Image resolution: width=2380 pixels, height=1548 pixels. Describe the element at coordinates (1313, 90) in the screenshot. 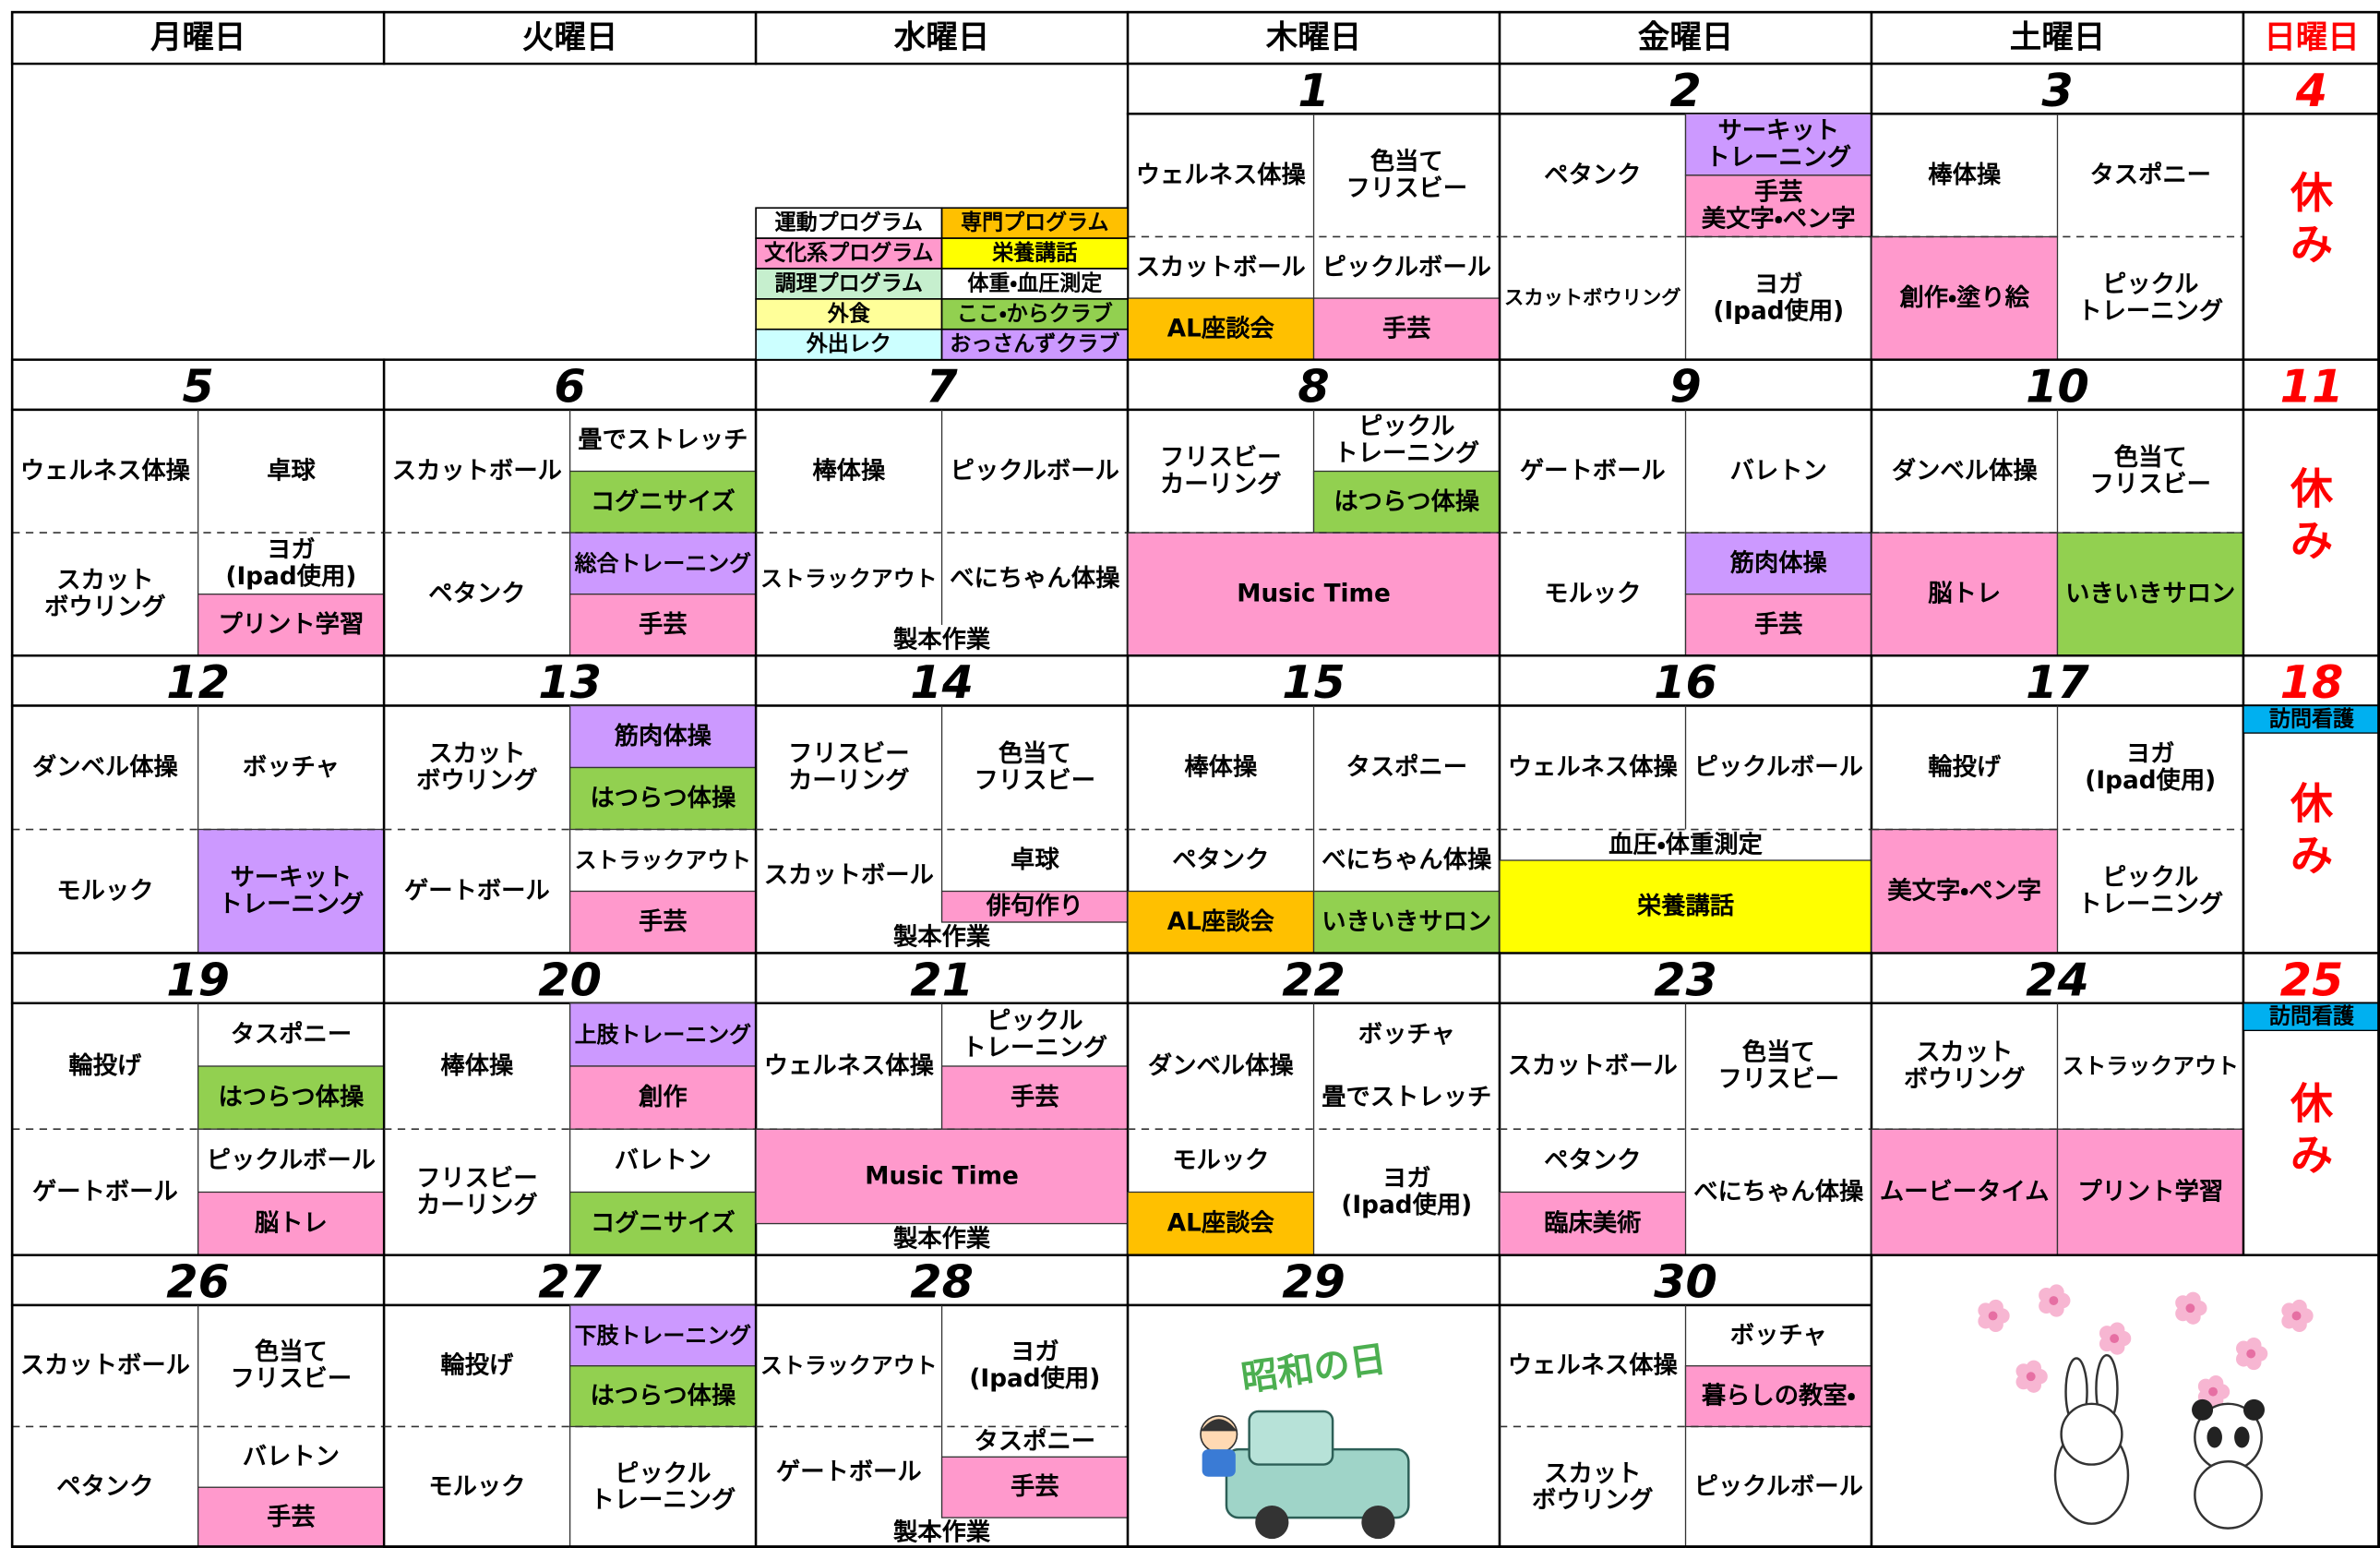

I see `date-number: 1` at that location.